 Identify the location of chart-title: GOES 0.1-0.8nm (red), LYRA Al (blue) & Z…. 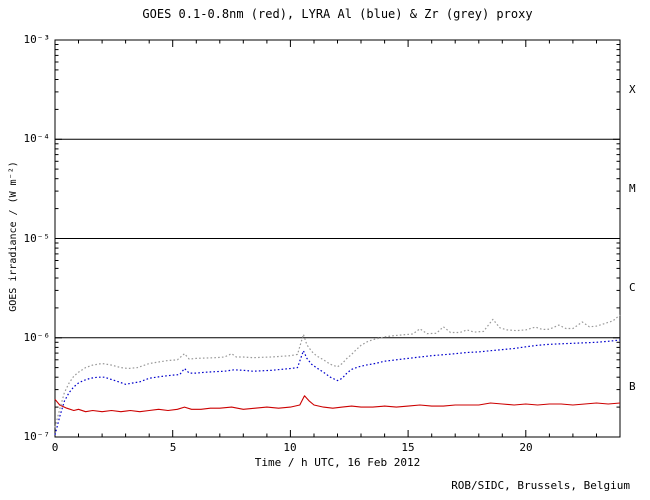
(337, 14).